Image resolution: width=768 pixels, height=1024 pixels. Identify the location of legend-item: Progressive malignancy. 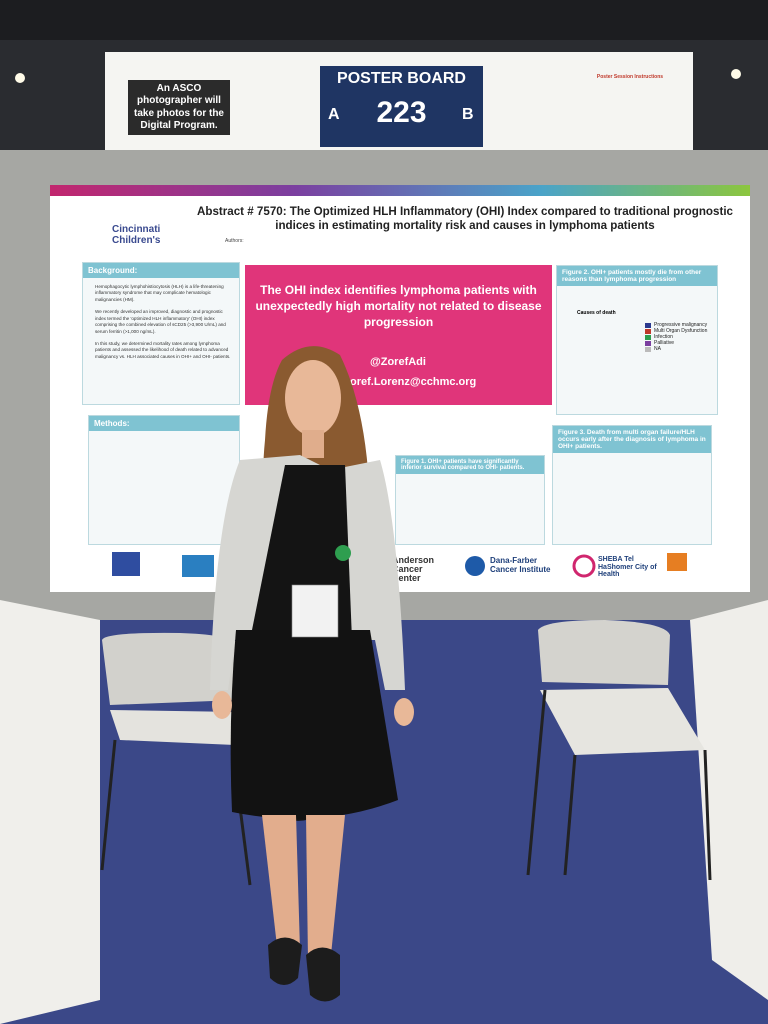
(676, 325).